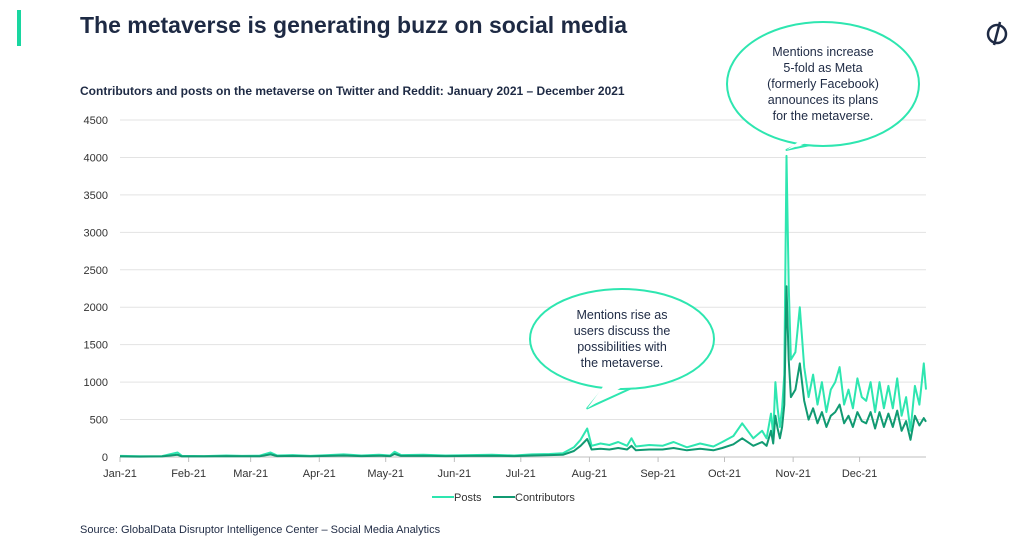 This screenshot has height=559, width=1024. What do you see at coordinates (792, 474) in the screenshot?
I see `x-tick-label: Nov-21` at bounding box center [792, 474].